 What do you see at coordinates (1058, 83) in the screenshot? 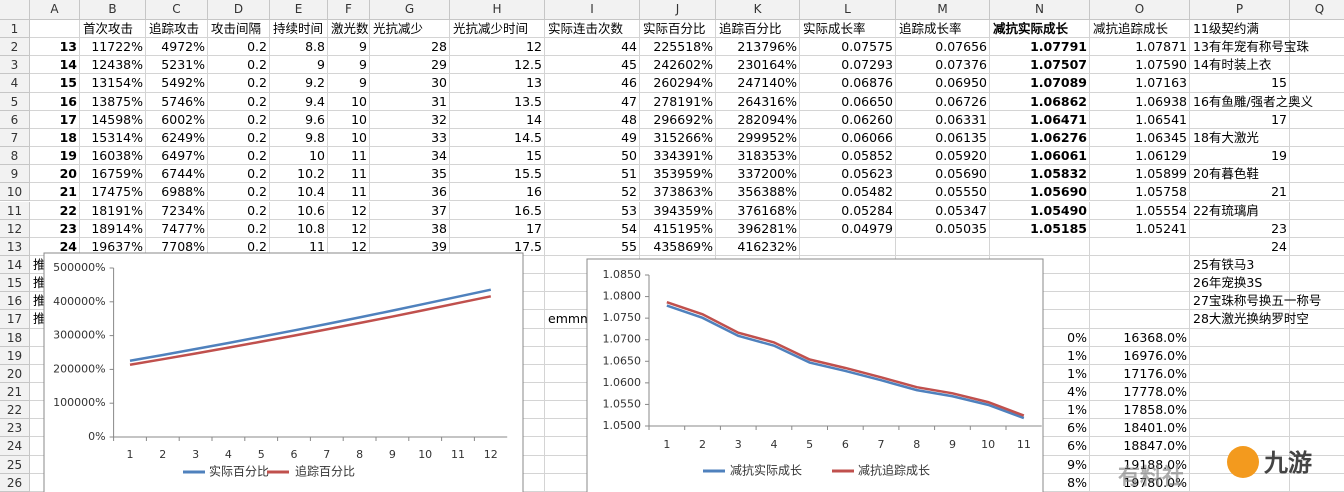
I see `cell-text: 1.07089` at bounding box center [1058, 83].